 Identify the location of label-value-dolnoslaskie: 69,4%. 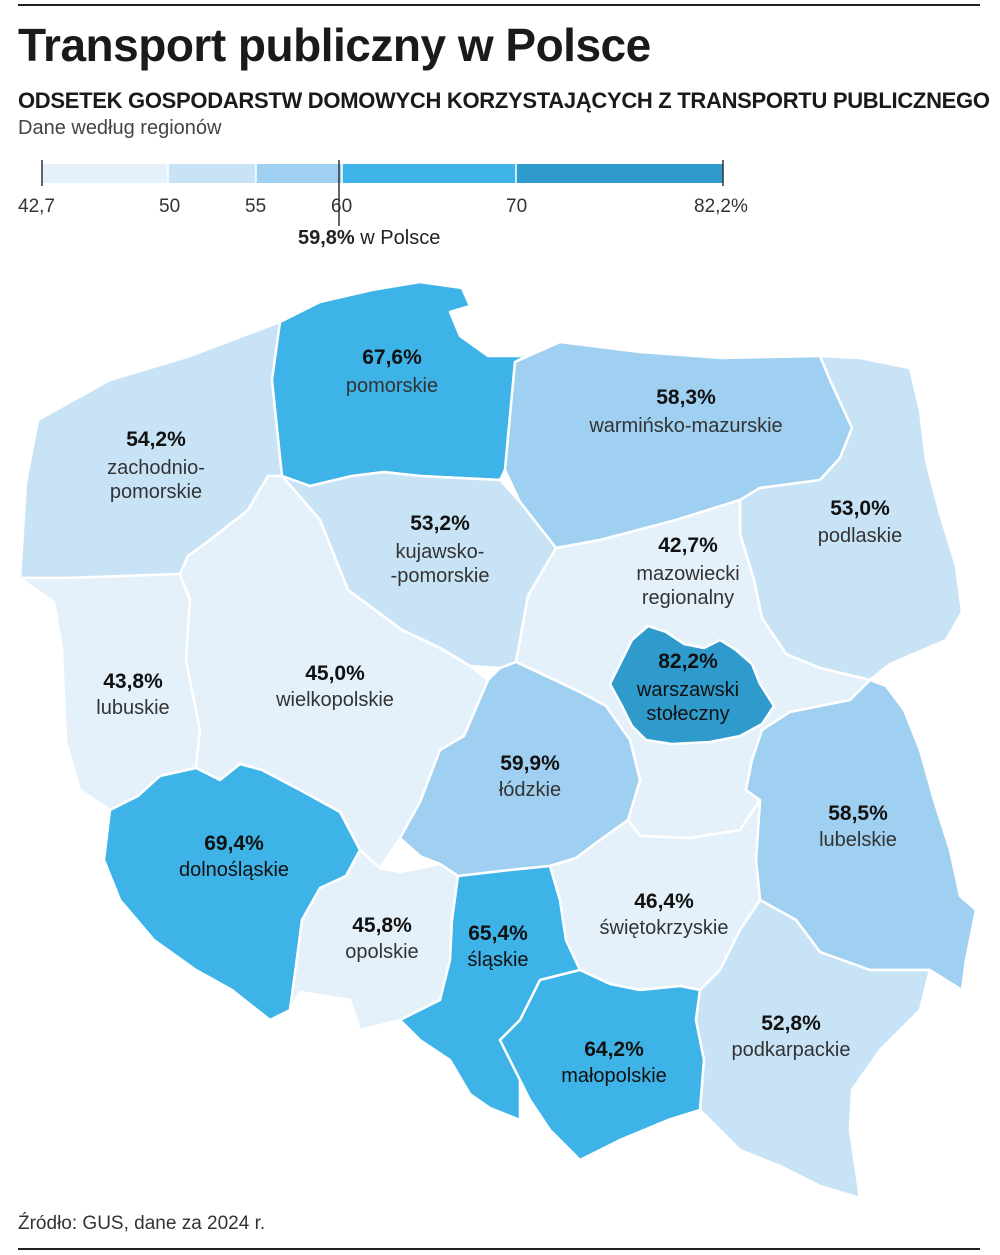
(234, 843).